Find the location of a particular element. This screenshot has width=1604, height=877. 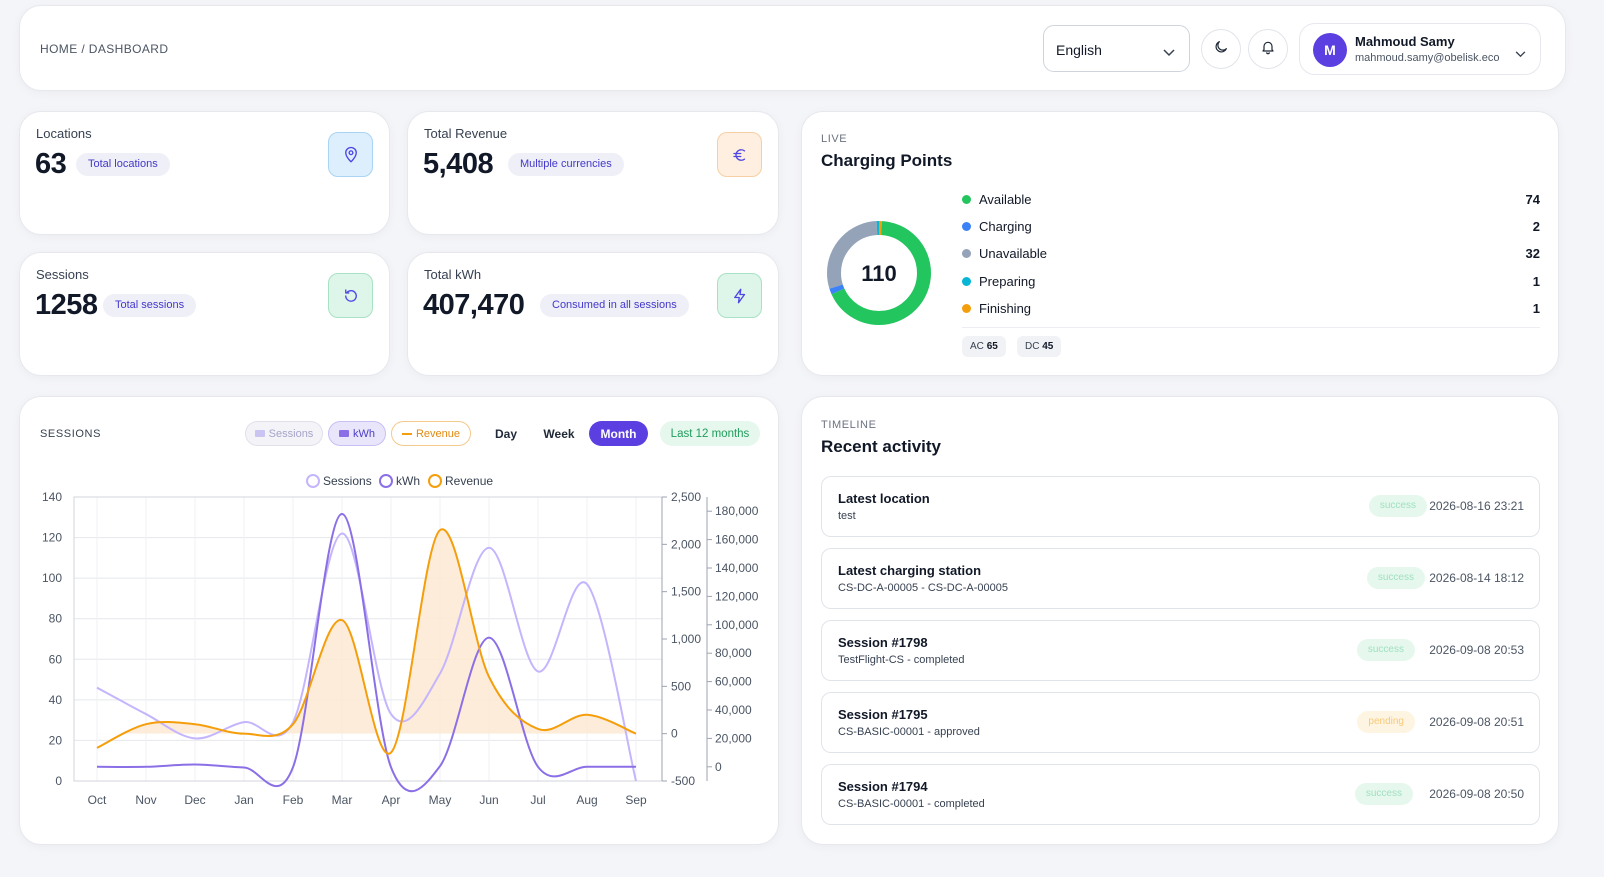

user-name: Mahmoud Samy is located at coordinates (1405, 41).